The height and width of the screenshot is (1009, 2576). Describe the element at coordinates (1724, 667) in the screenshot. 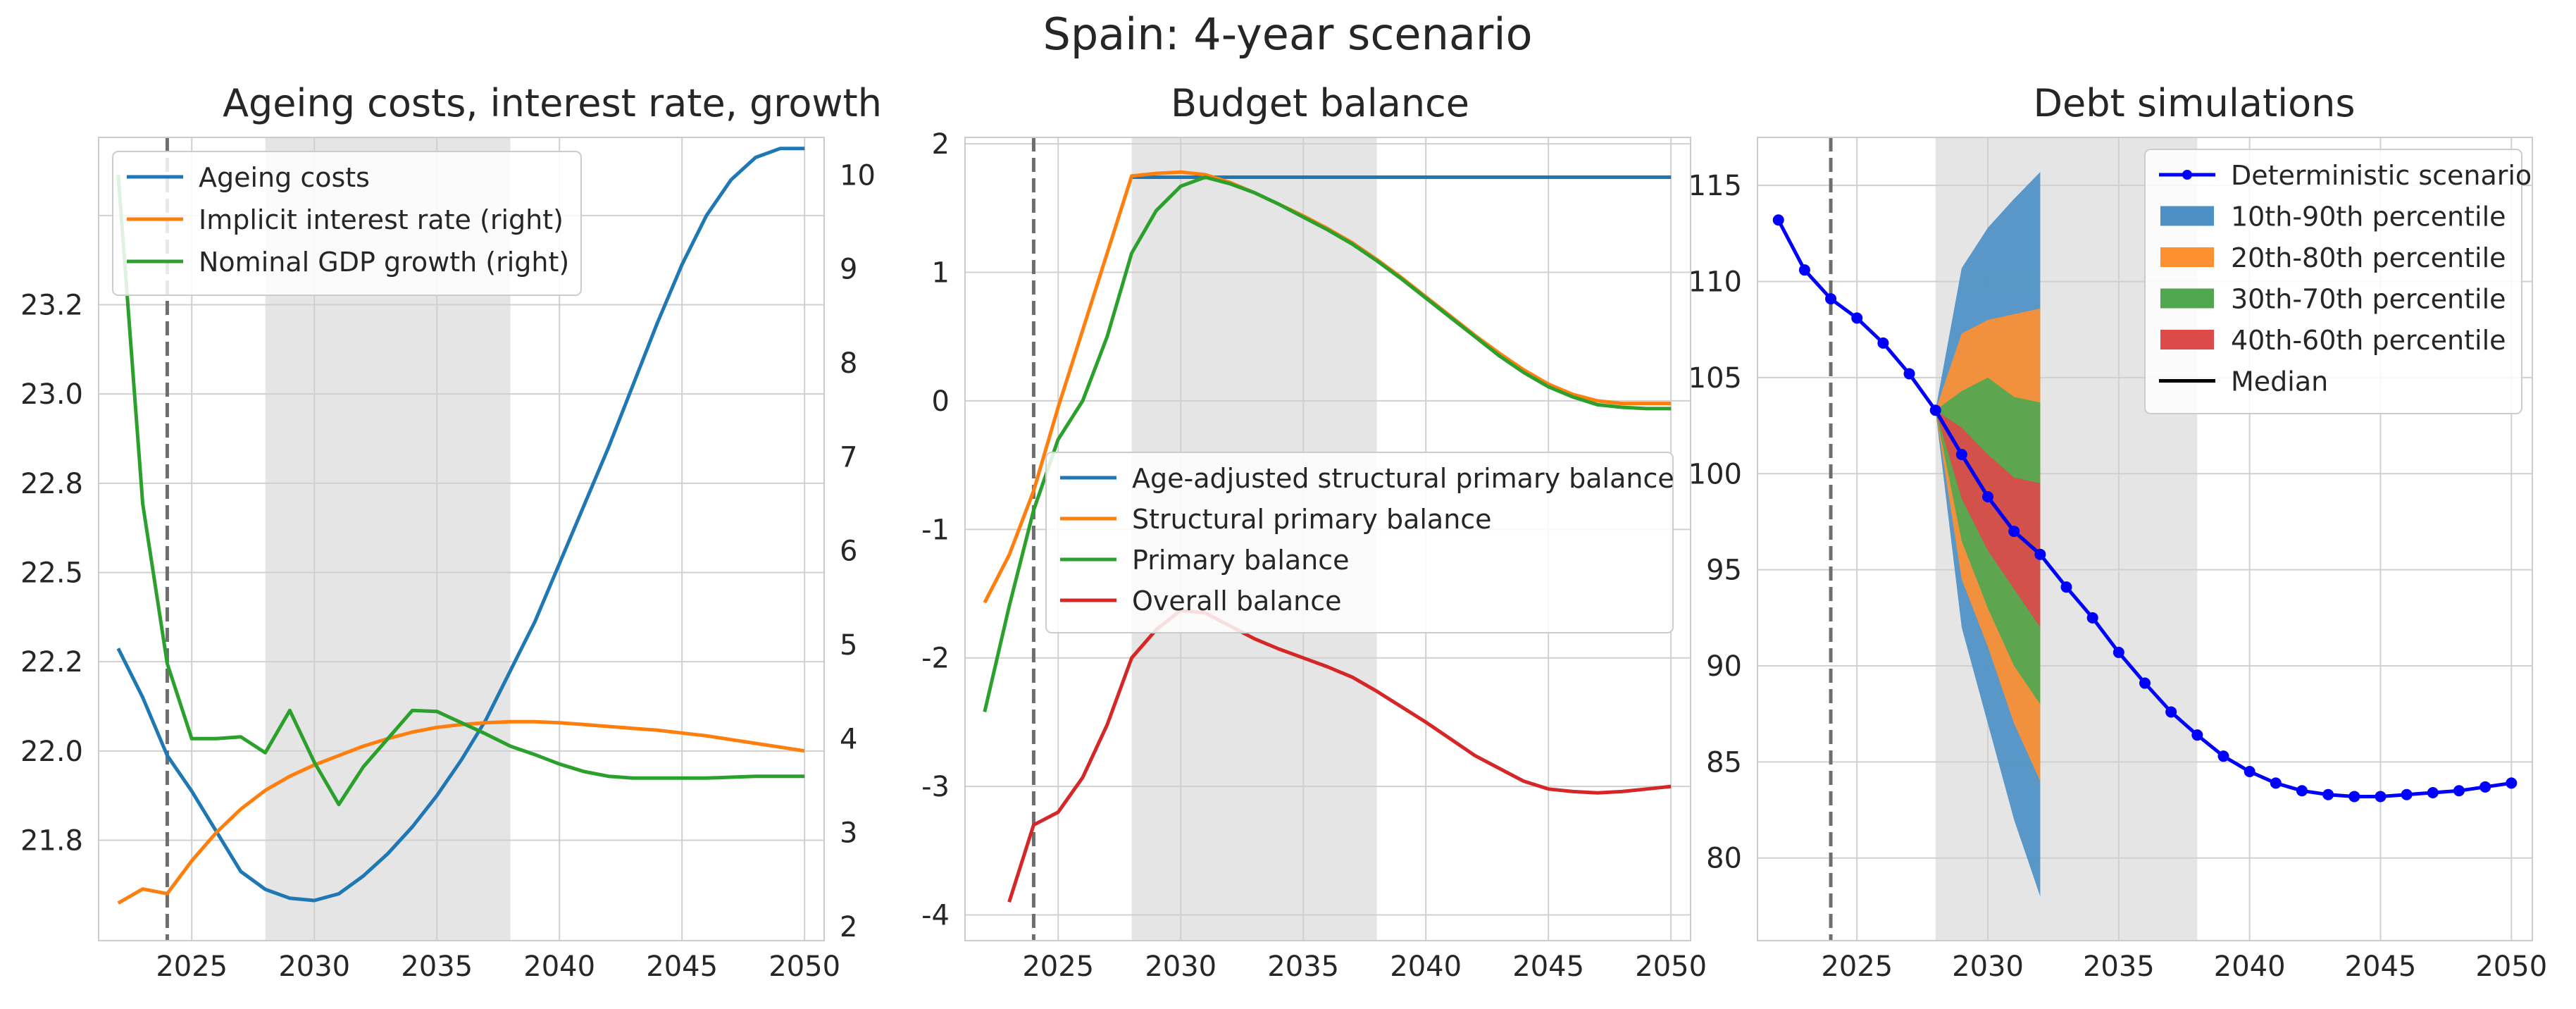

I see `y-tick-label: 90` at that location.